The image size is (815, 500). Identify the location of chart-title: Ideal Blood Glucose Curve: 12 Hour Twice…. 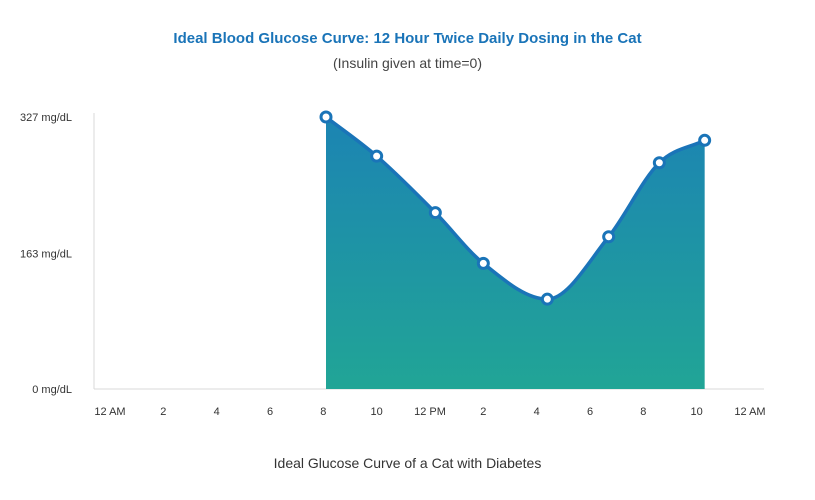
(407, 38).